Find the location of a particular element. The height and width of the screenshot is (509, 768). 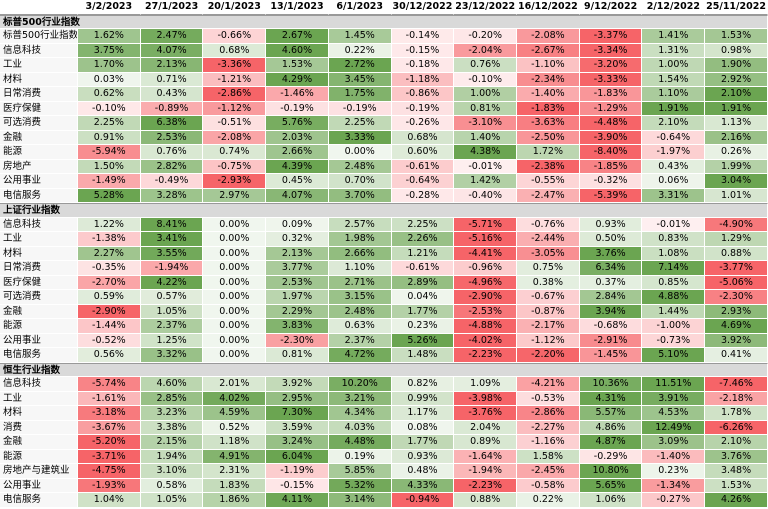

value-cell: 0.43% is located at coordinates (674, 166).